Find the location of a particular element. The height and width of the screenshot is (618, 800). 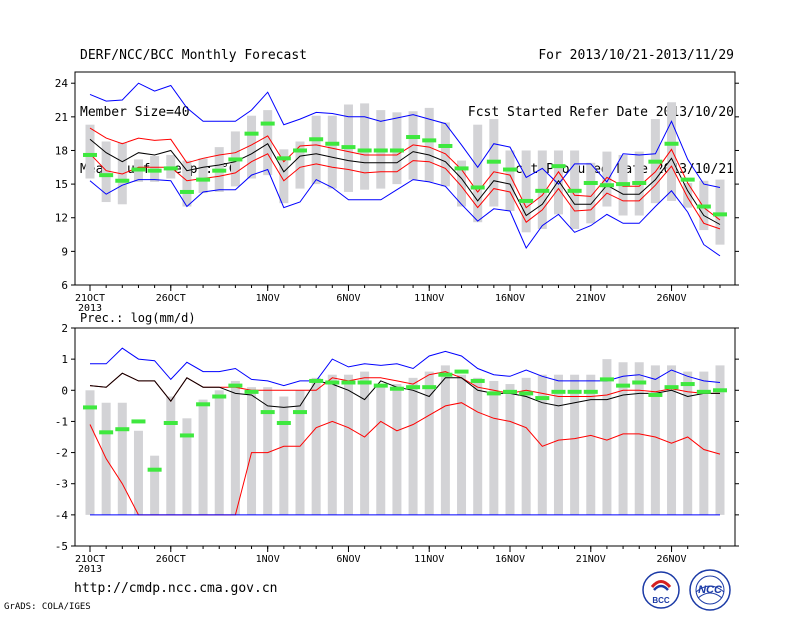

panel1-y-tick-label: 9 is located at coordinates (64, 251).